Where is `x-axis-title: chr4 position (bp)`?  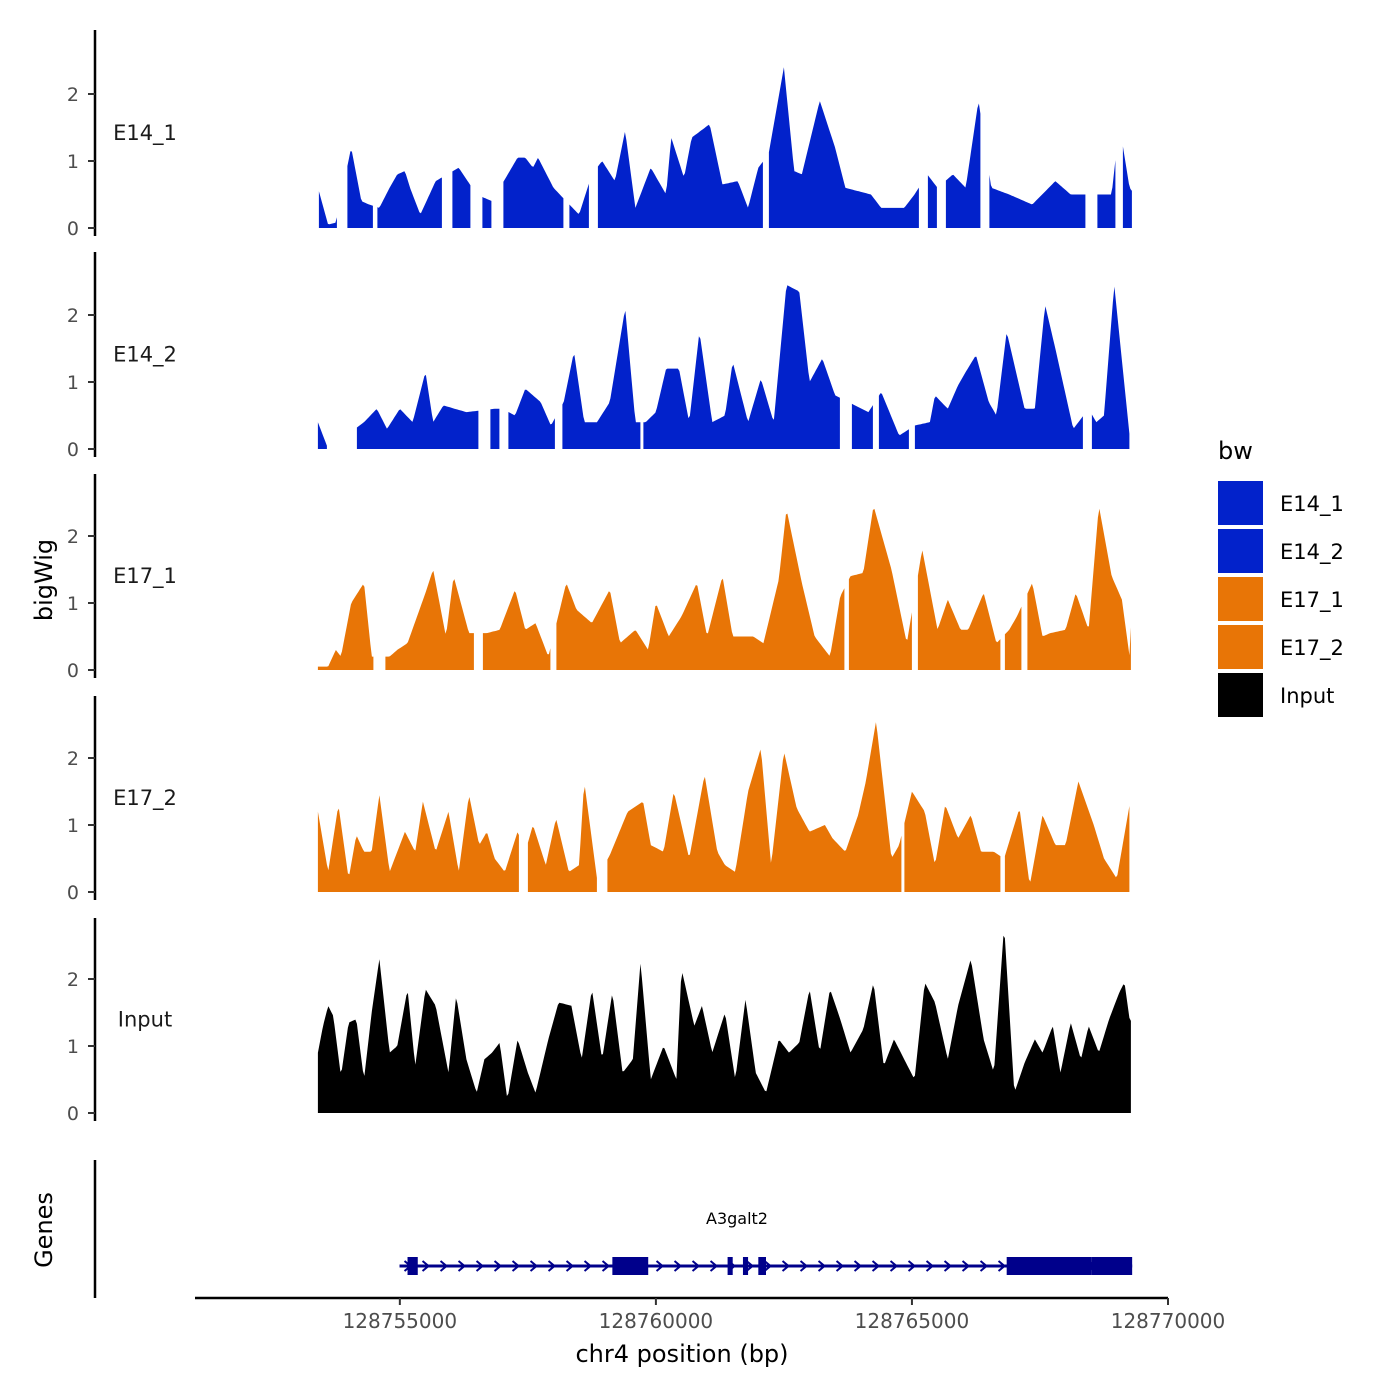
x-axis-title: chr4 position (bp) is located at coordinates (681, 1354).